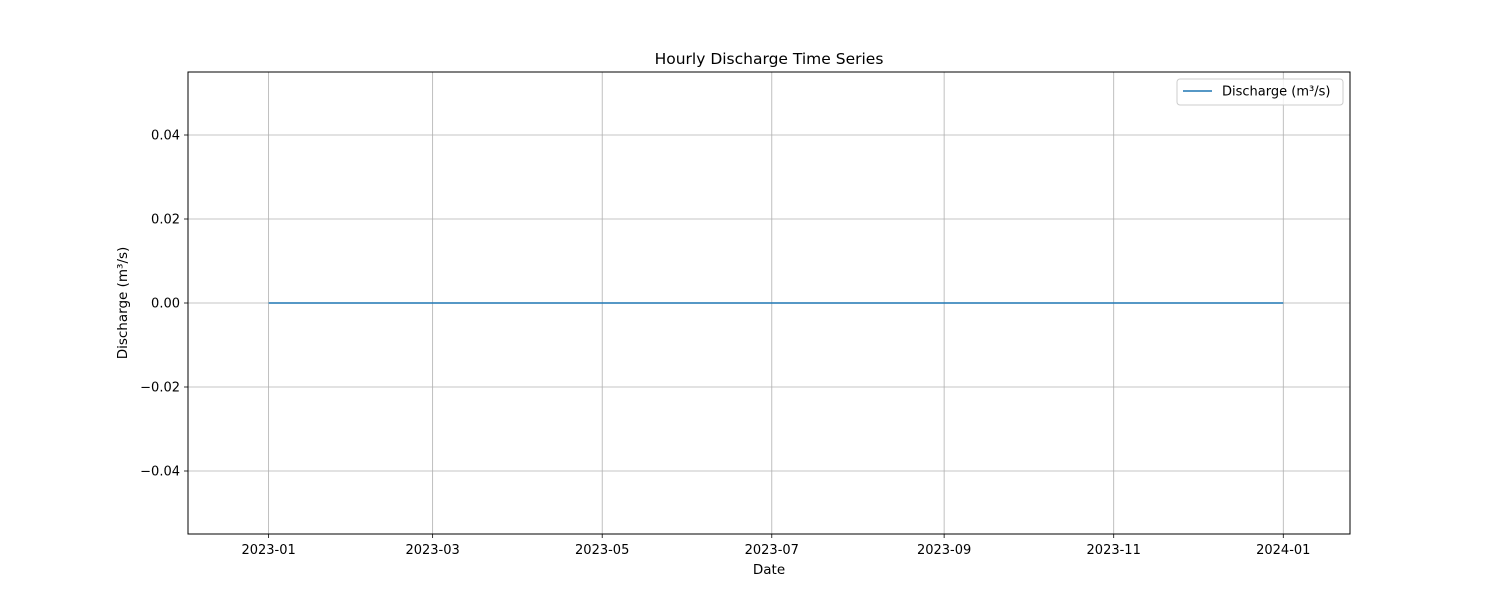 The height and width of the screenshot is (600, 1500). Describe the element at coordinates (944, 550) in the screenshot. I see `x-tick-label: 2023-09` at that location.